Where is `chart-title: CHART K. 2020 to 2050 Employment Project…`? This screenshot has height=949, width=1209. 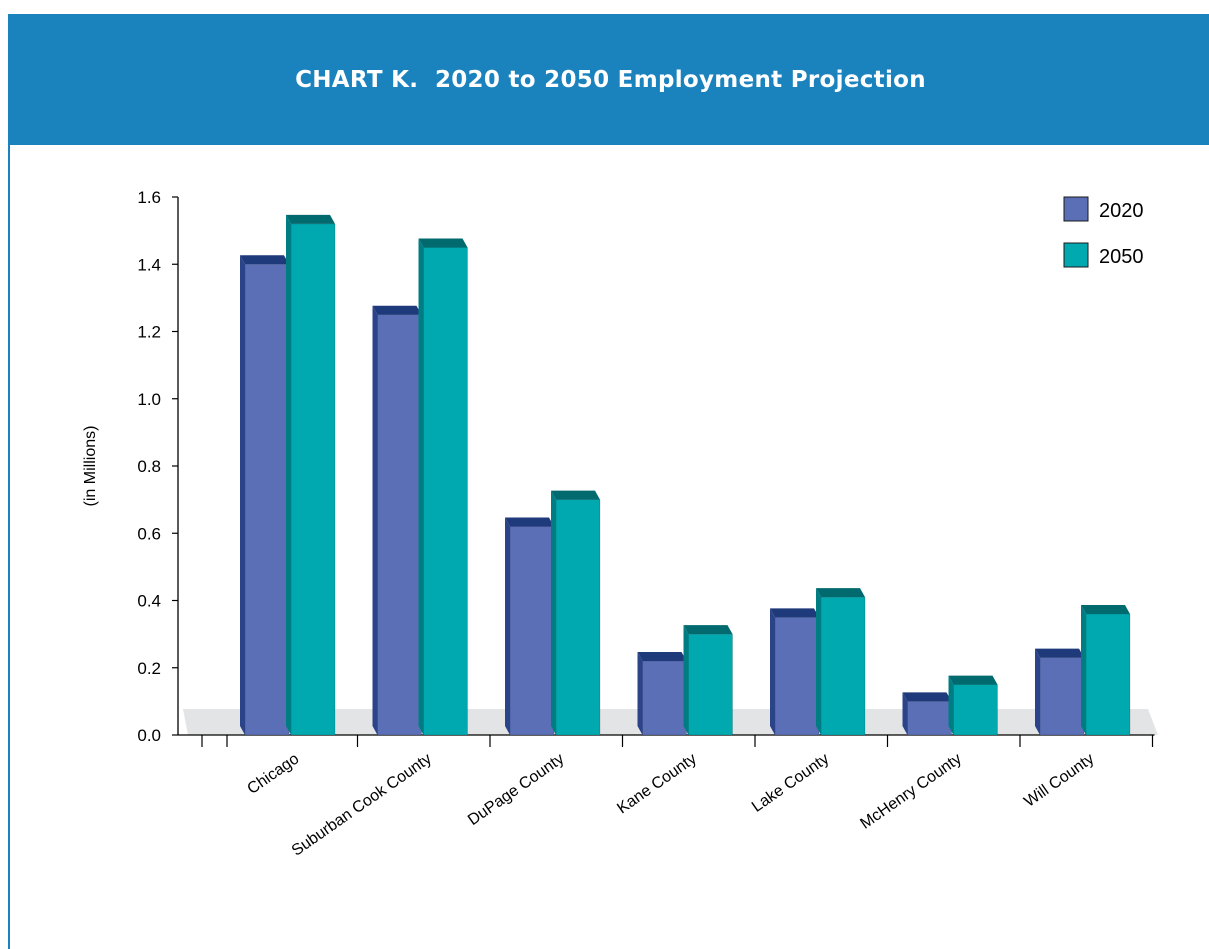 chart-title: CHART K. 2020 to 2050 Employment Project… is located at coordinates (610, 79).